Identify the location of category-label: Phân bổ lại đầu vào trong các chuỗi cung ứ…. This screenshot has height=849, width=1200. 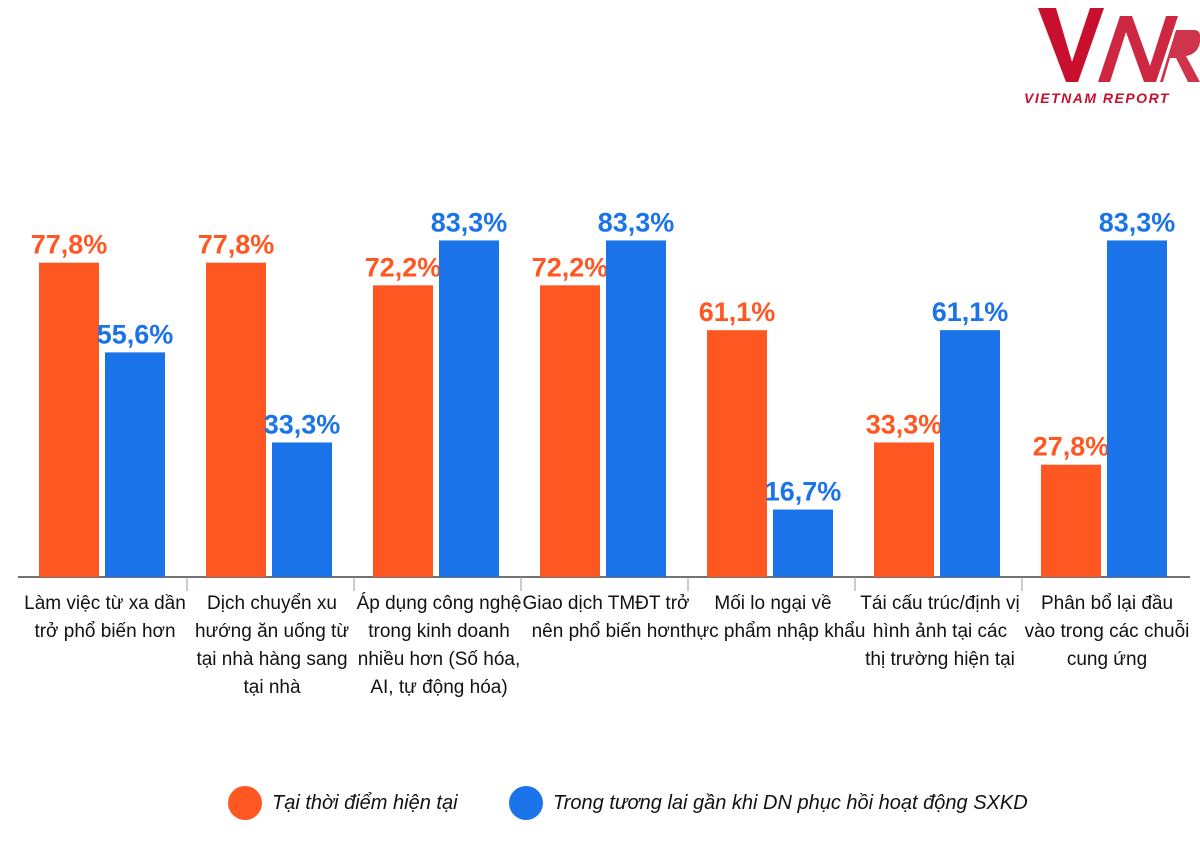
(1107, 631).